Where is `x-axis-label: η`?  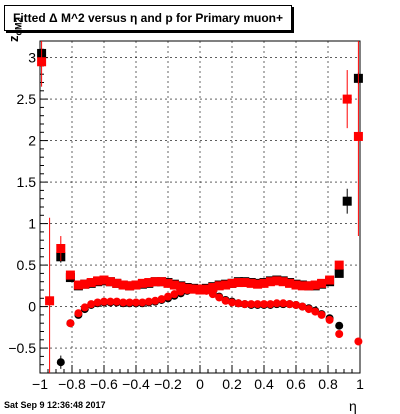
x-axis-label: η is located at coordinates (353, 406).